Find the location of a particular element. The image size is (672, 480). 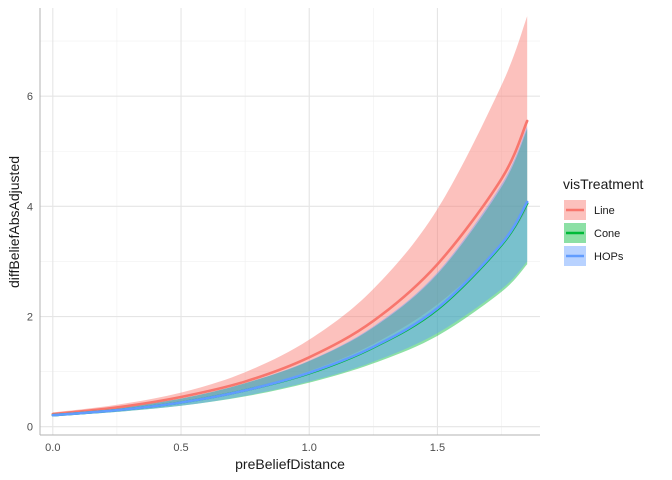

legend: visTreatment Line Cone HOPs is located at coordinates (603, 221).